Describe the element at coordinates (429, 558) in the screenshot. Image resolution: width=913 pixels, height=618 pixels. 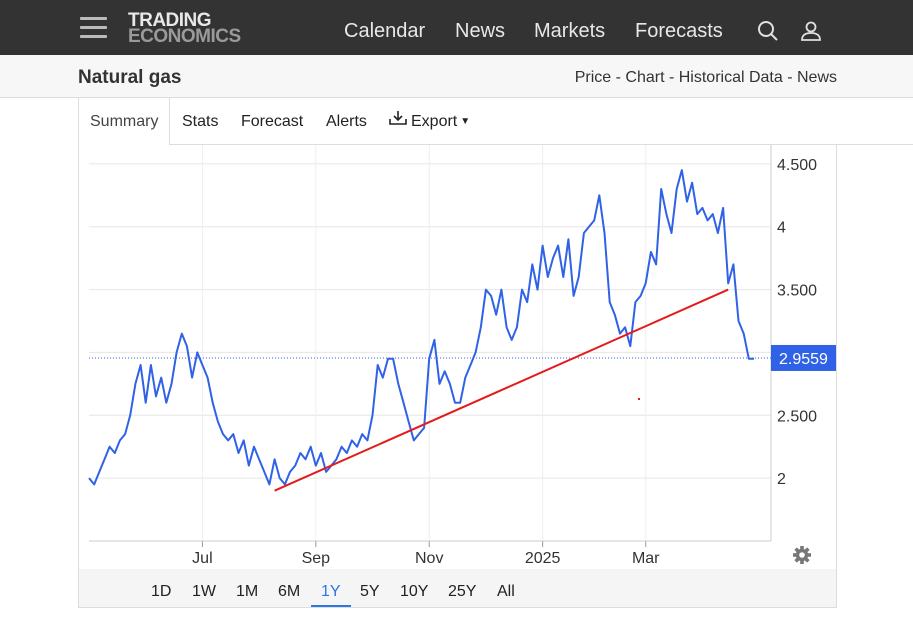
I see `x-tick-label: Nov` at that location.